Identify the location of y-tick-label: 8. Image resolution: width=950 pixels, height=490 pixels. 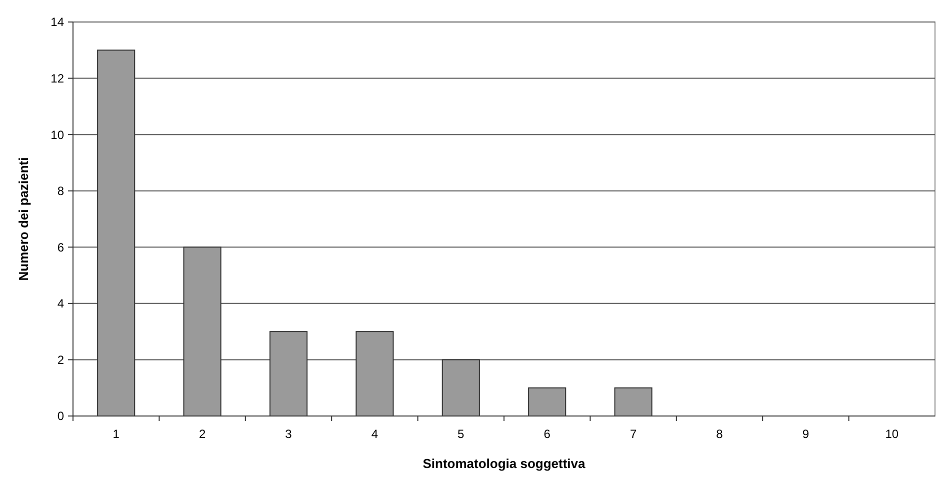
(60, 191).